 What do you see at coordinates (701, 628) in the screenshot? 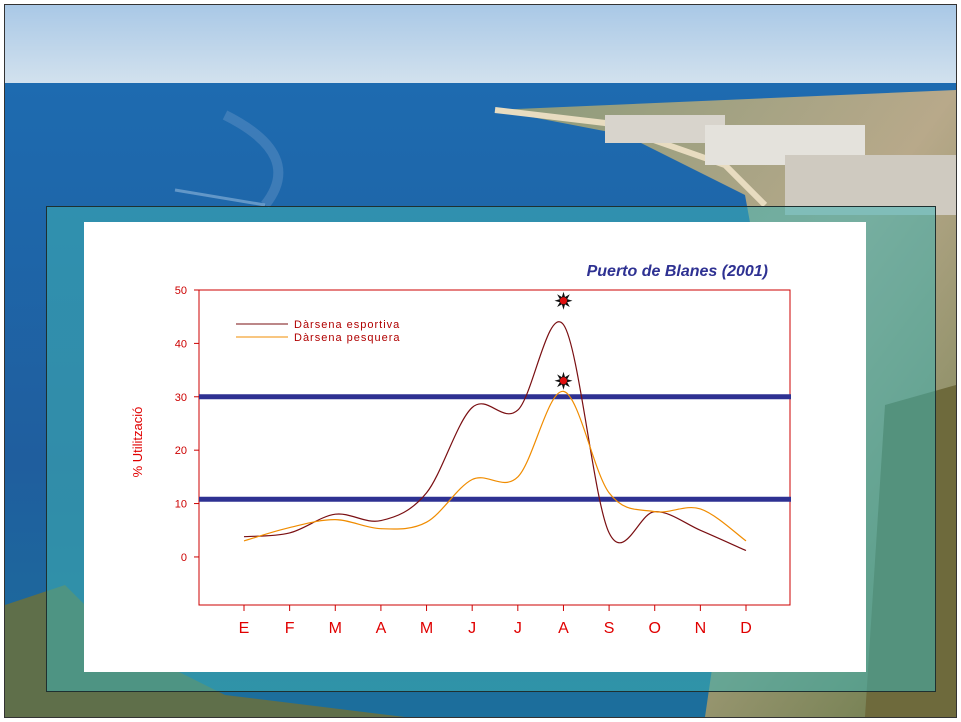
I see `x-tick-label: N` at bounding box center [701, 628].